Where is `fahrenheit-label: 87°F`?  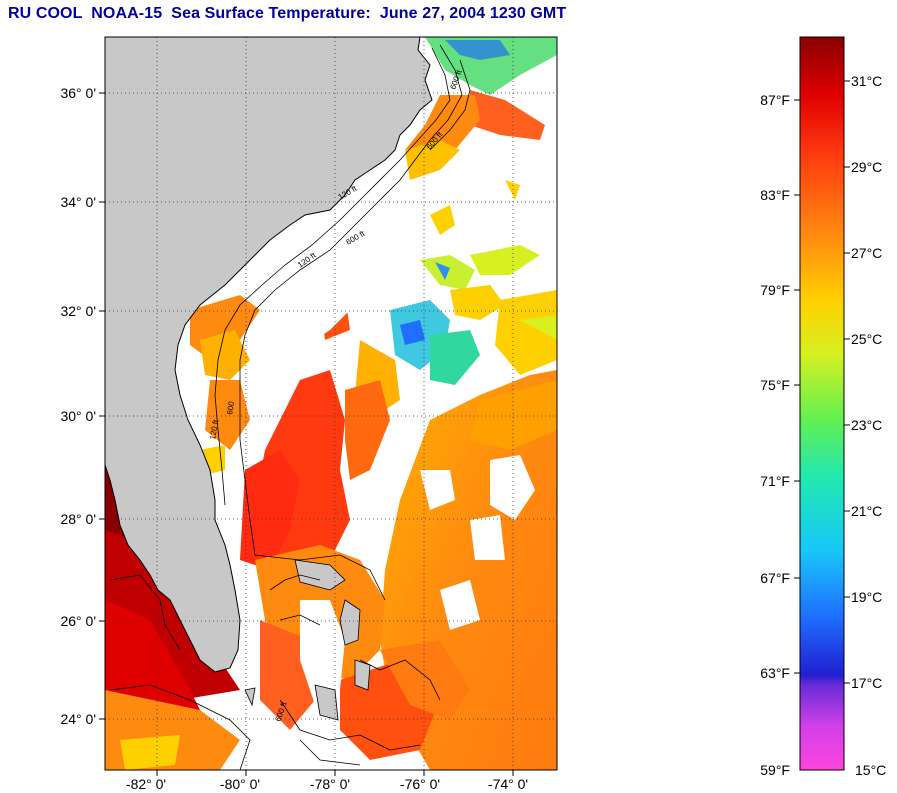
fahrenheit-label: 87°F is located at coordinates (775, 100).